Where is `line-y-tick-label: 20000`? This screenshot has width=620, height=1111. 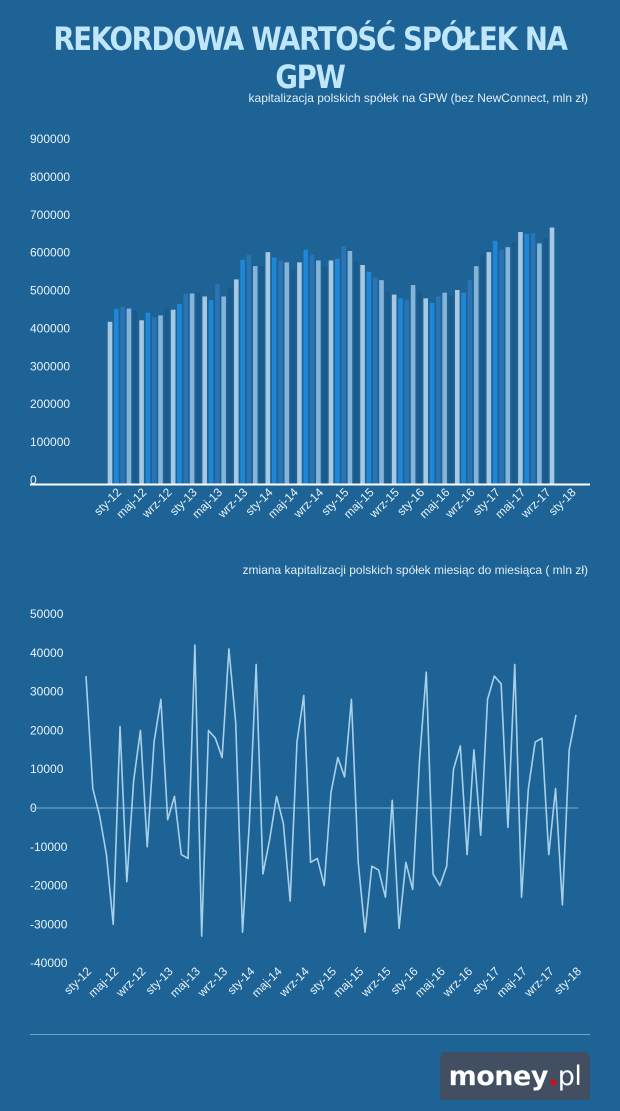
line-y-tick-label: 20000 is located at coordinates (47, 730).